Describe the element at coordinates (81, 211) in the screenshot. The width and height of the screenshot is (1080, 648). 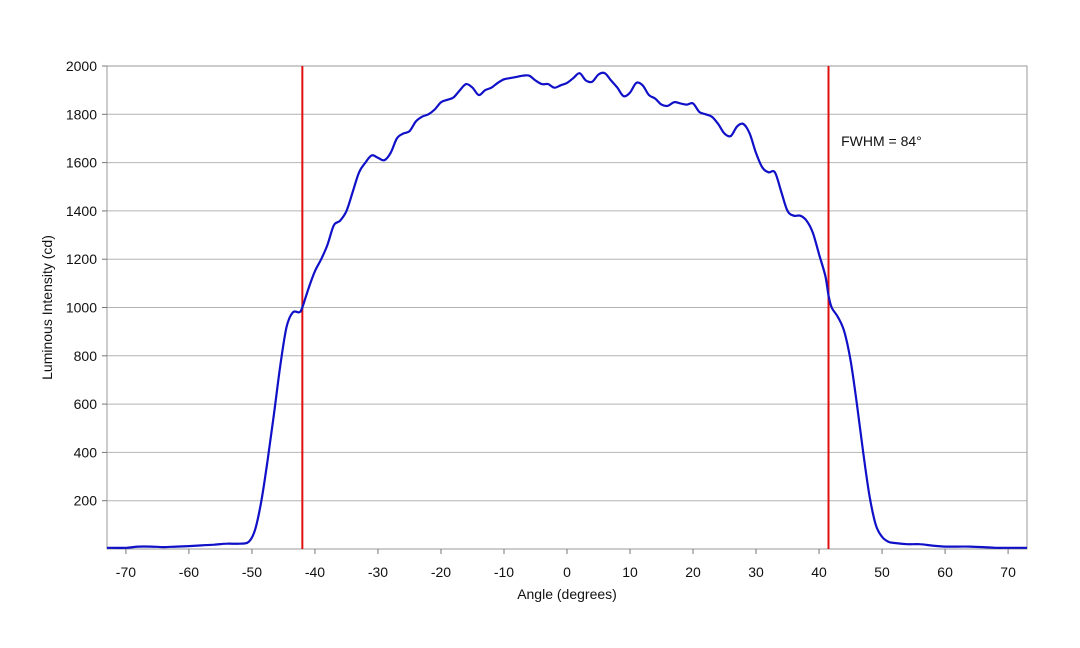
I see `y-tick-label: 1400` at that location.